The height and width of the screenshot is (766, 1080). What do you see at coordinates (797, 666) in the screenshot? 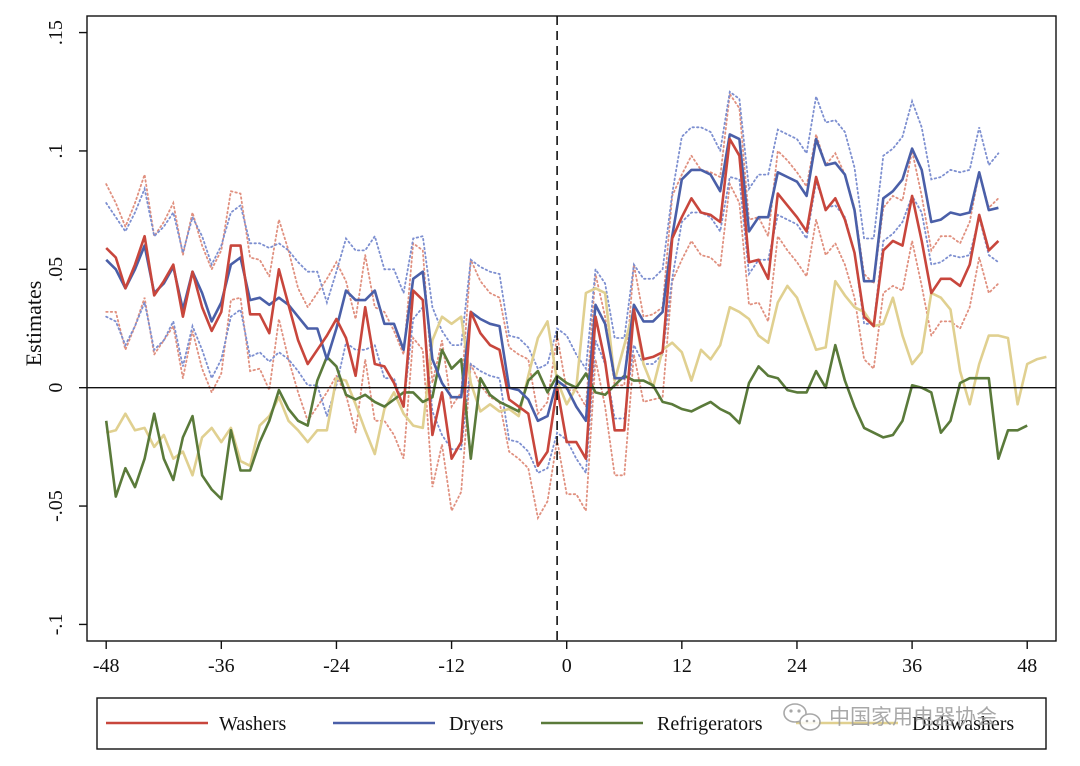
I see `x-tick-label: 24` at bounding box center [797, 666].